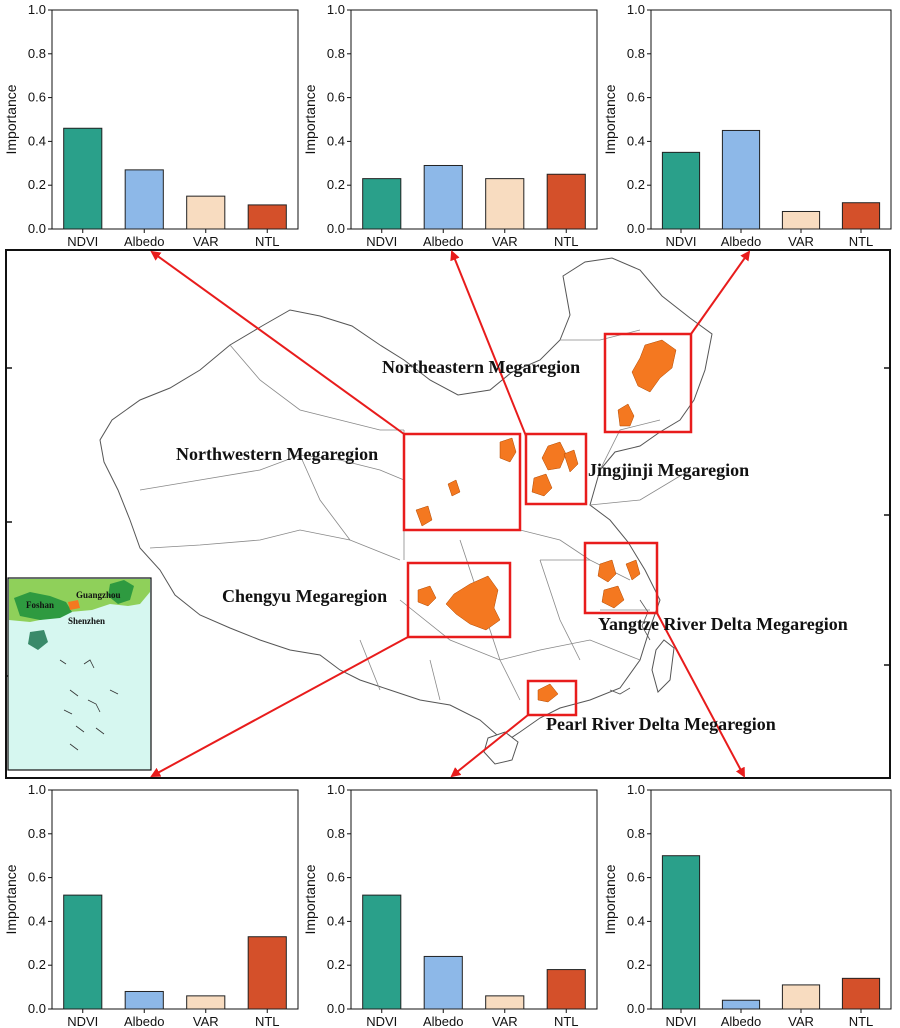  Describe the element at coordinates (277, 342) in the screenshot. I see `arrow-northwestern` at that location.